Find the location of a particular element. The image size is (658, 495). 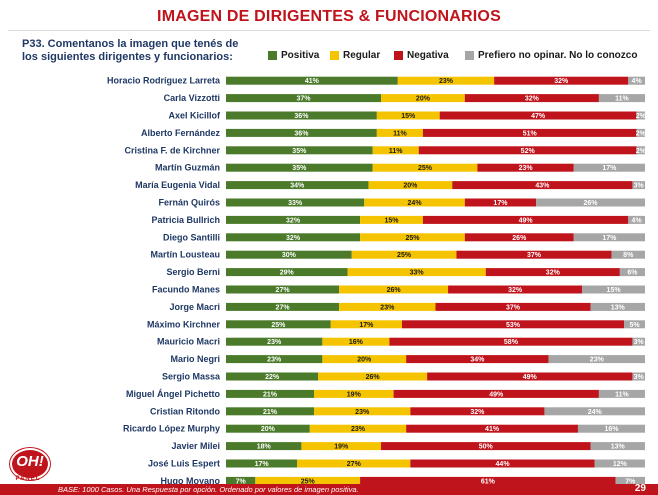

row-label-cristina-f-de-kirchner: Cristina F. de Kirchner is located at coordinates (172, 150).